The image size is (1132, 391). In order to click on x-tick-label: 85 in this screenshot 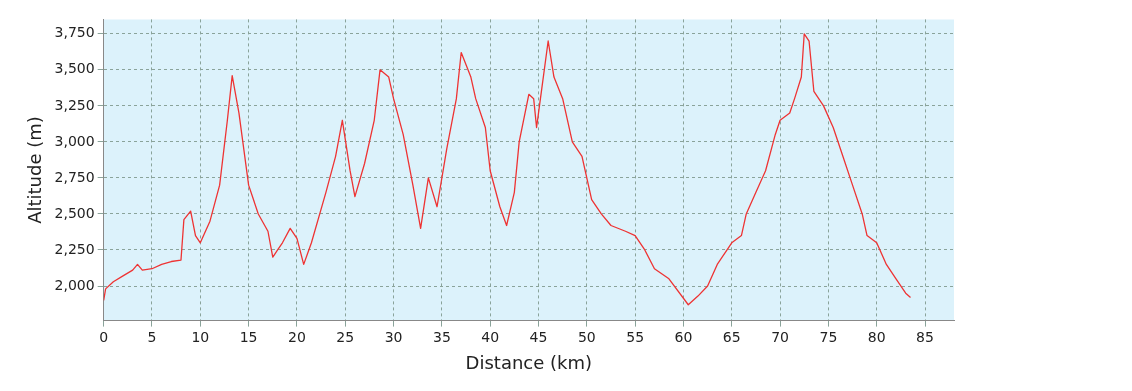, I will do `click(925, 336)`.